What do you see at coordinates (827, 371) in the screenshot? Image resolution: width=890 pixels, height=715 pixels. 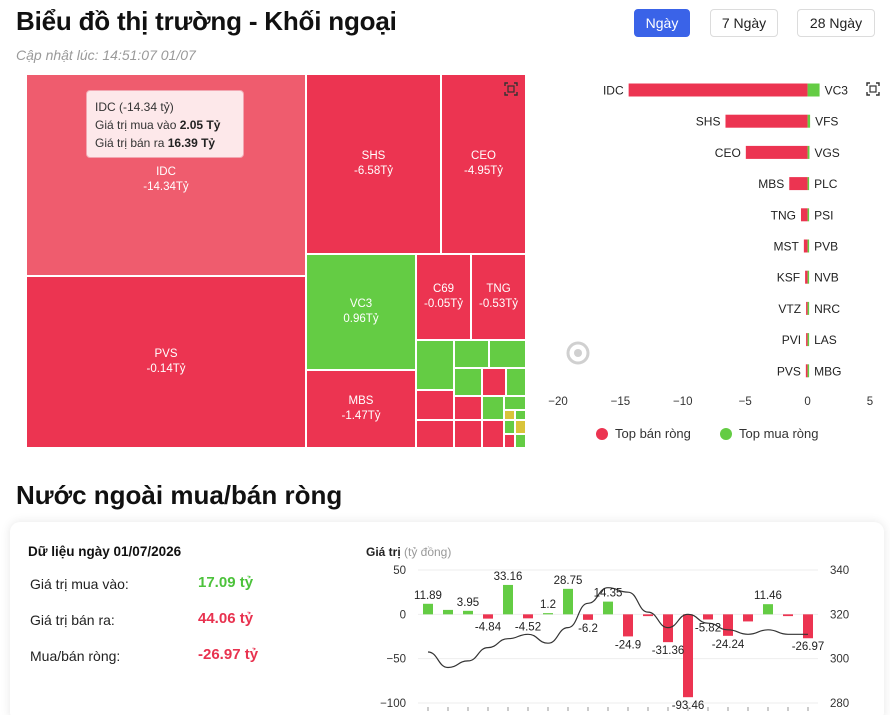 I see `buy-code-label: MBG` at bounding box center [827, 371].